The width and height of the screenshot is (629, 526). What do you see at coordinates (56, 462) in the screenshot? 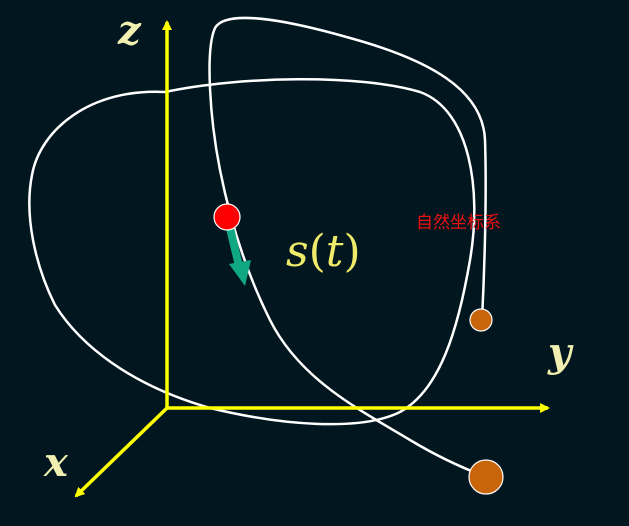
I see `x-axis-label: x` at bounding box center [56, 462].